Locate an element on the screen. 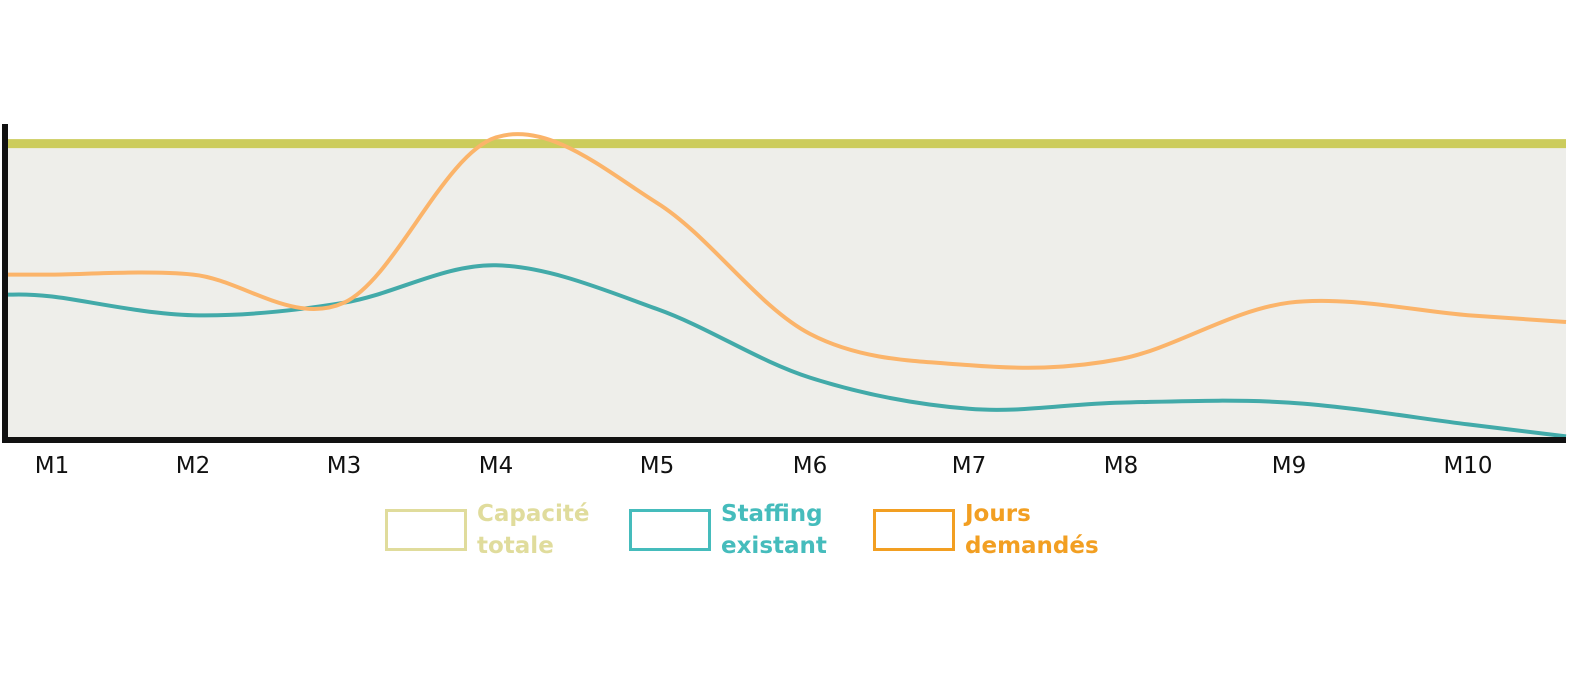  legend-swatch-capacite is located at coordinates (426, 530).